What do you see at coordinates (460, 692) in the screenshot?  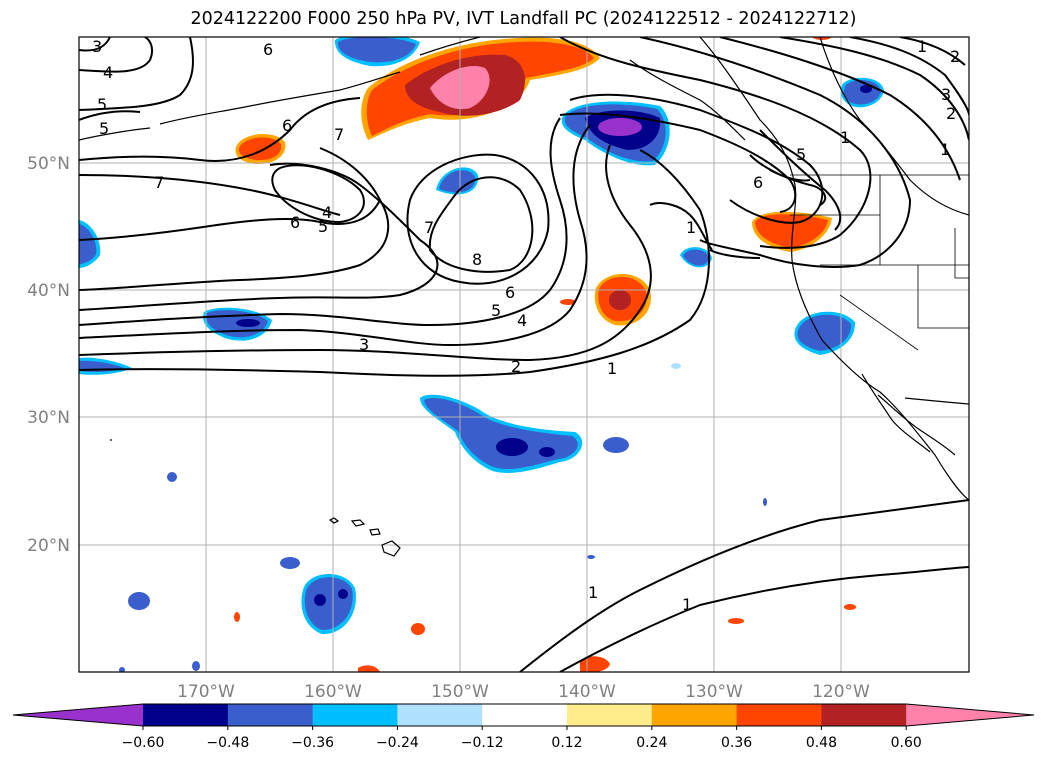 I see `lon-label: 150°W` at bounding box center [460, 692].